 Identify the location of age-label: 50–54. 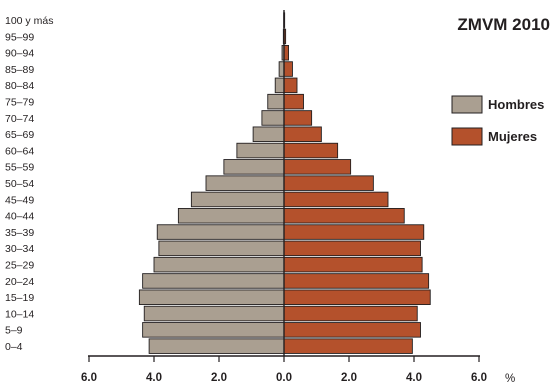
(19, 184).